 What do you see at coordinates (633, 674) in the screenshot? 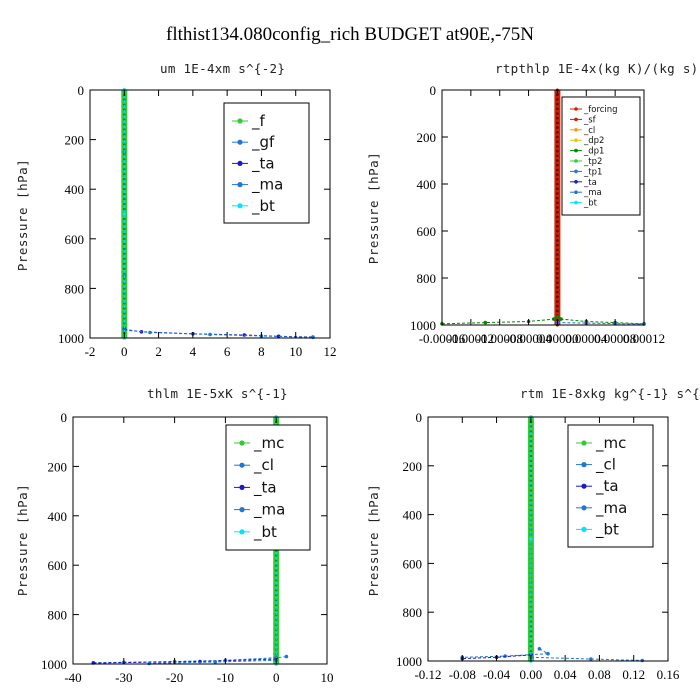
I see `x-tick-label: 0.12` at bounding box center [633, 674].